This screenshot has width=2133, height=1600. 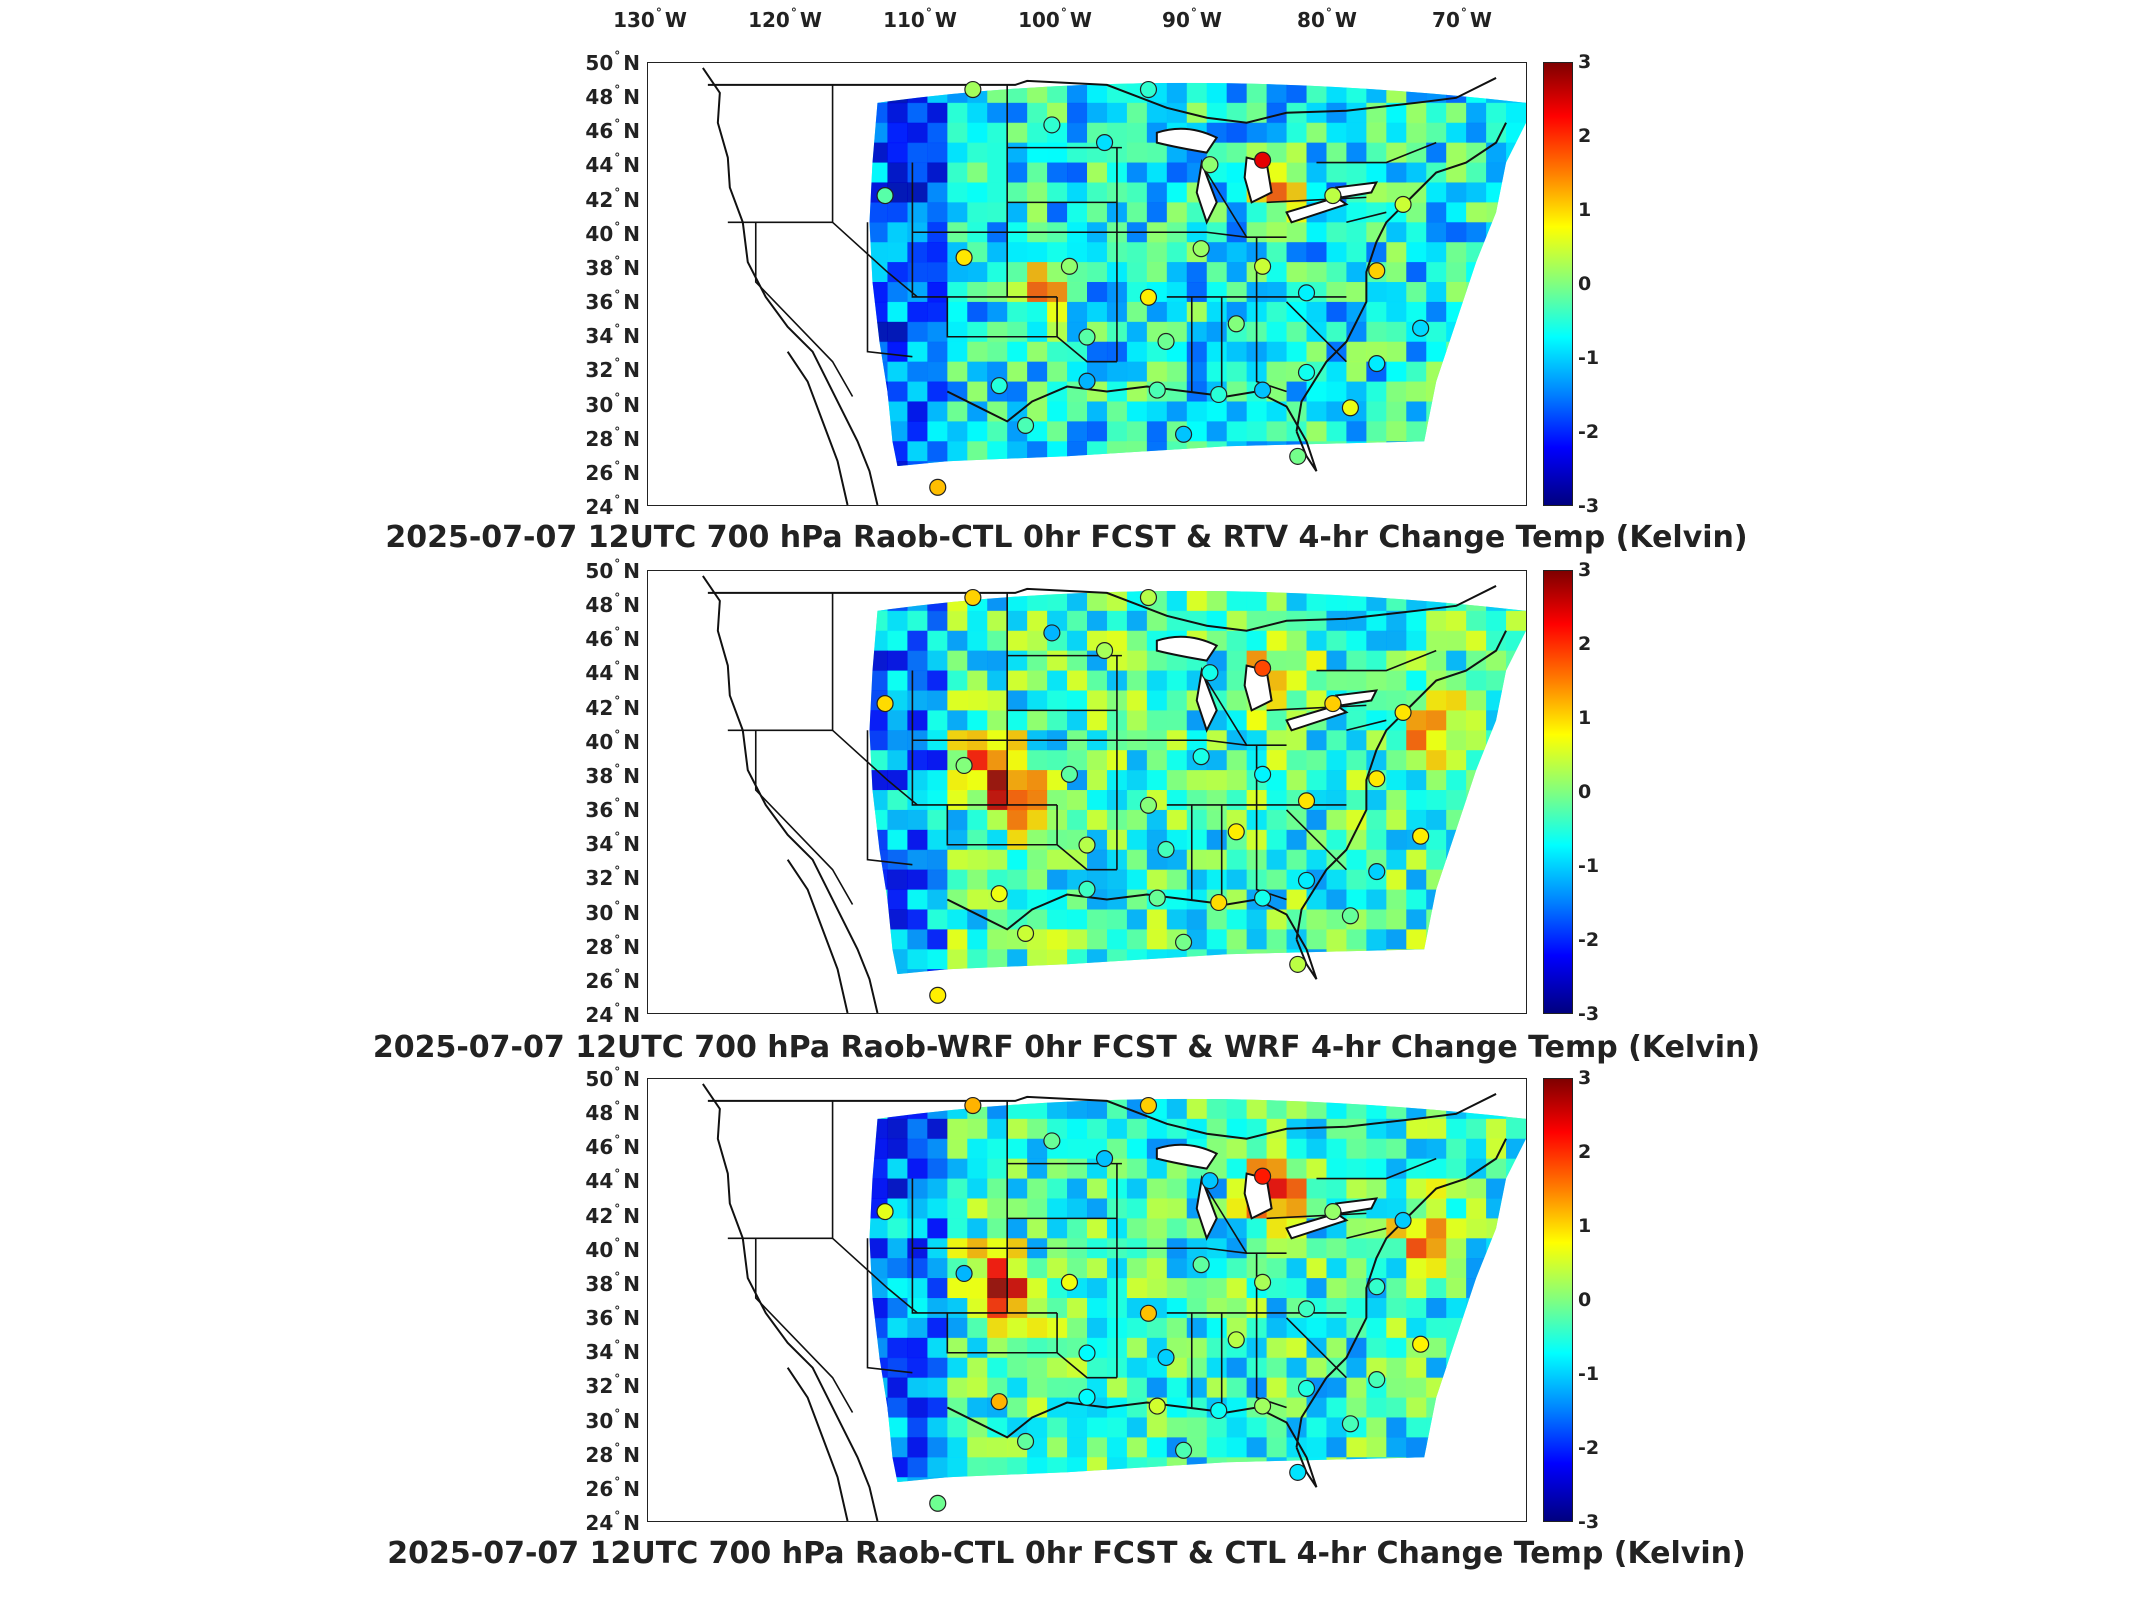 I want to click on lat-label-46n: 46° N, so click(x=612, y=1146).